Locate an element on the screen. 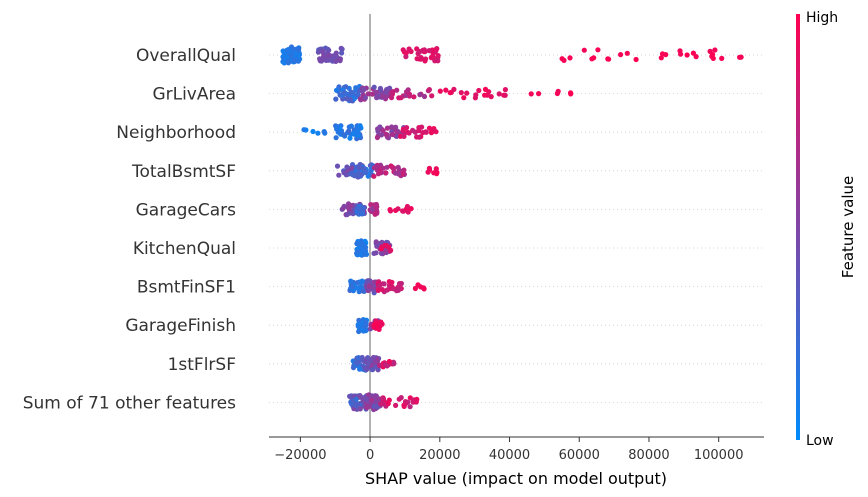  x-tick-label: 40000 is located at coordinates (509, 455).